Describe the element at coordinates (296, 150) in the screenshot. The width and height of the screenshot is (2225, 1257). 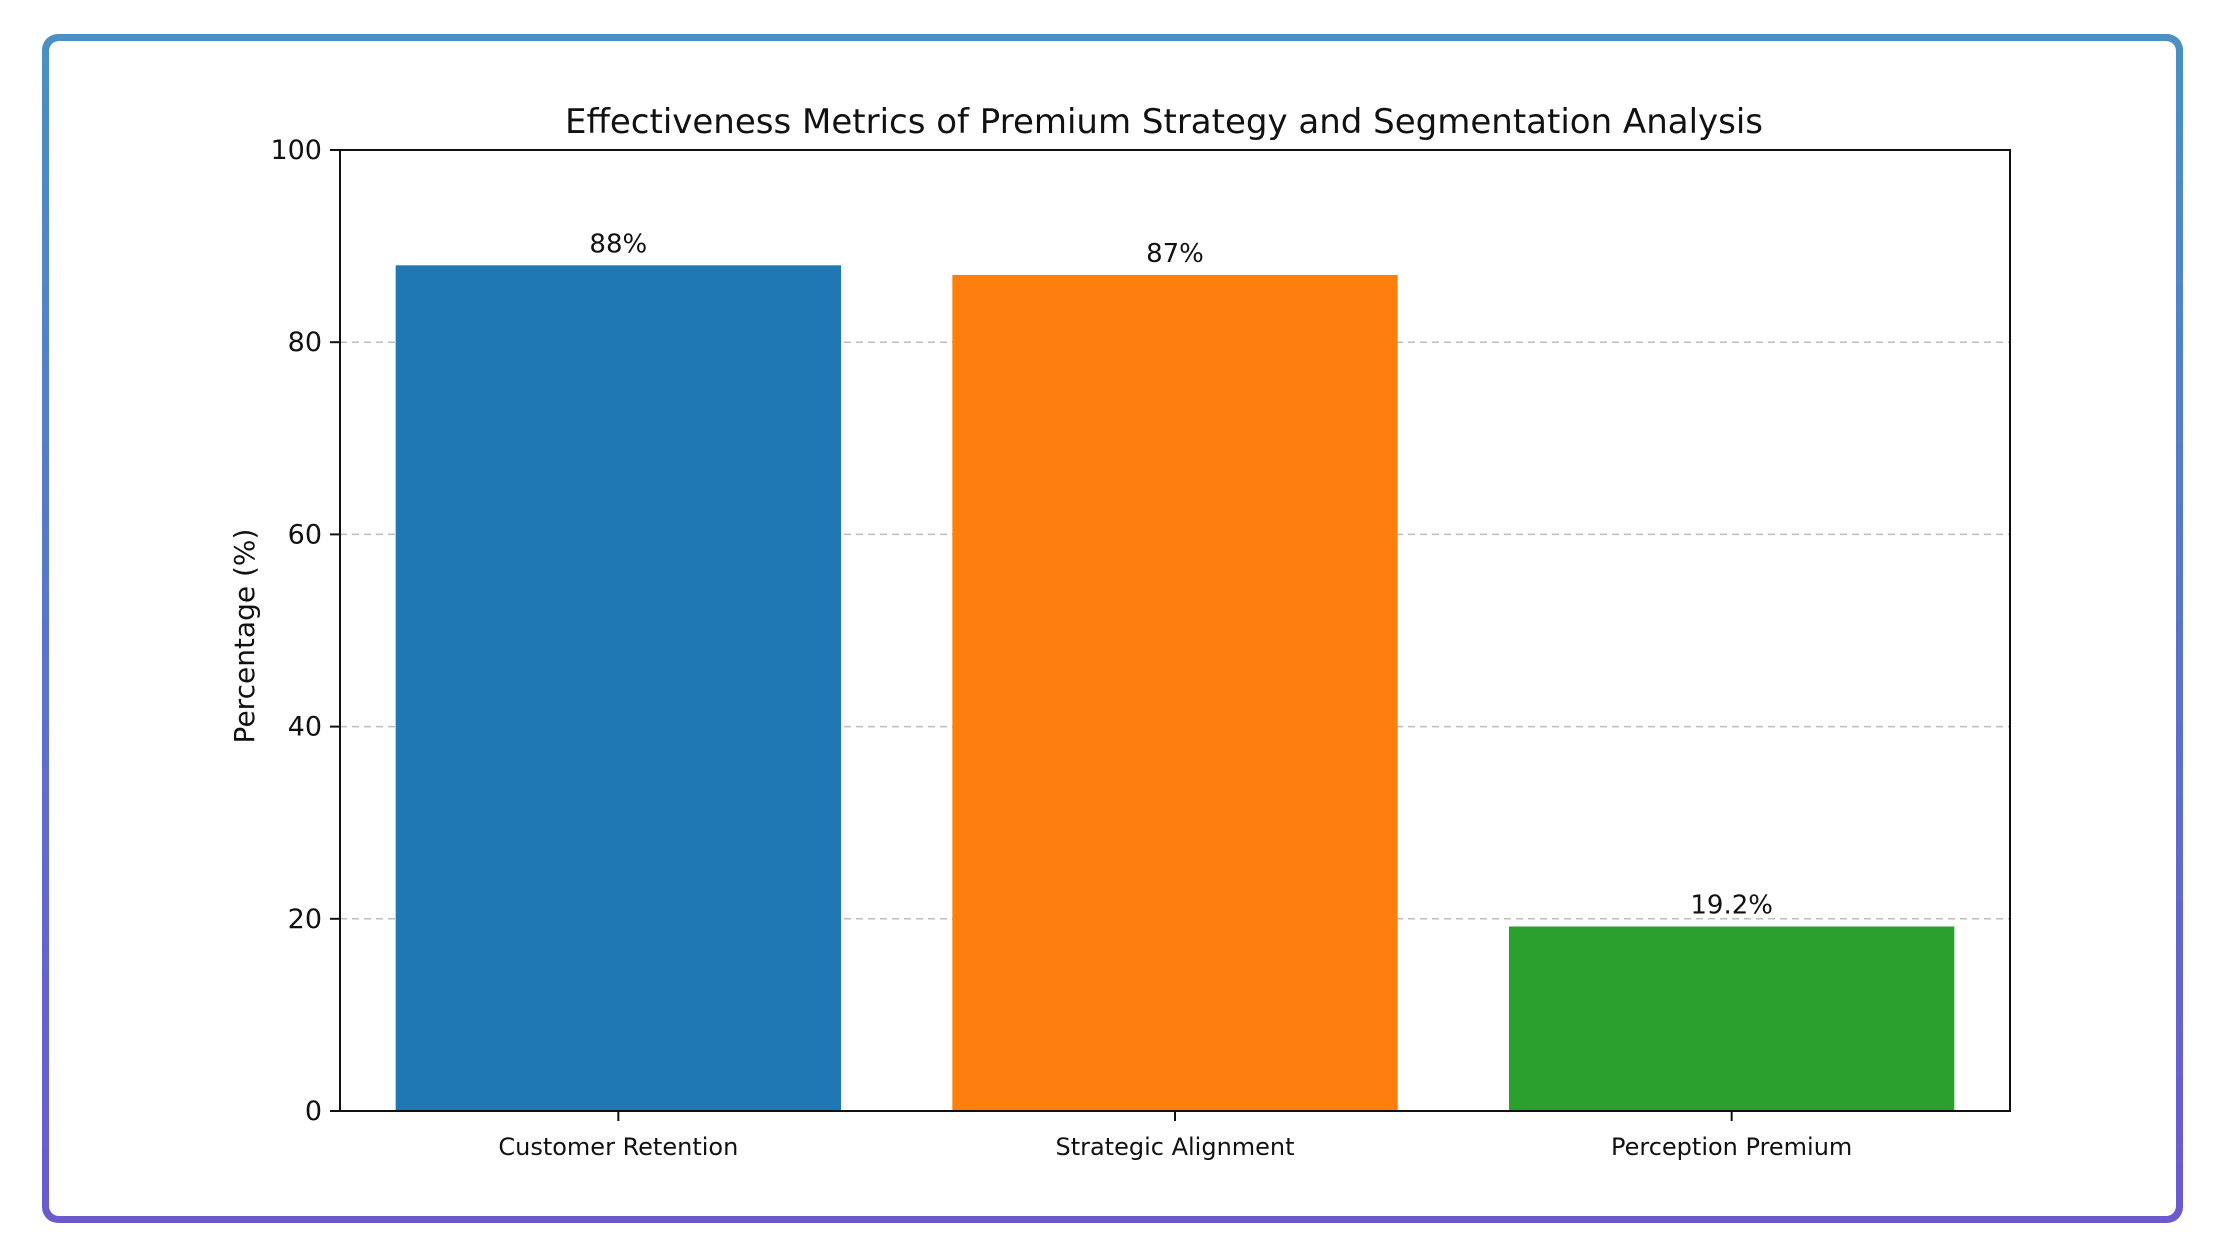
I see `y-tick-label: 100` at that location.